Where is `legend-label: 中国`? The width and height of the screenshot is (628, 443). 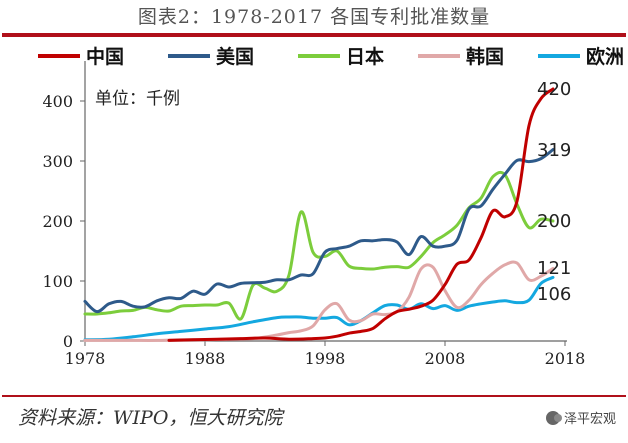 legend-label: 中国 is located at coordinates (105, 56).